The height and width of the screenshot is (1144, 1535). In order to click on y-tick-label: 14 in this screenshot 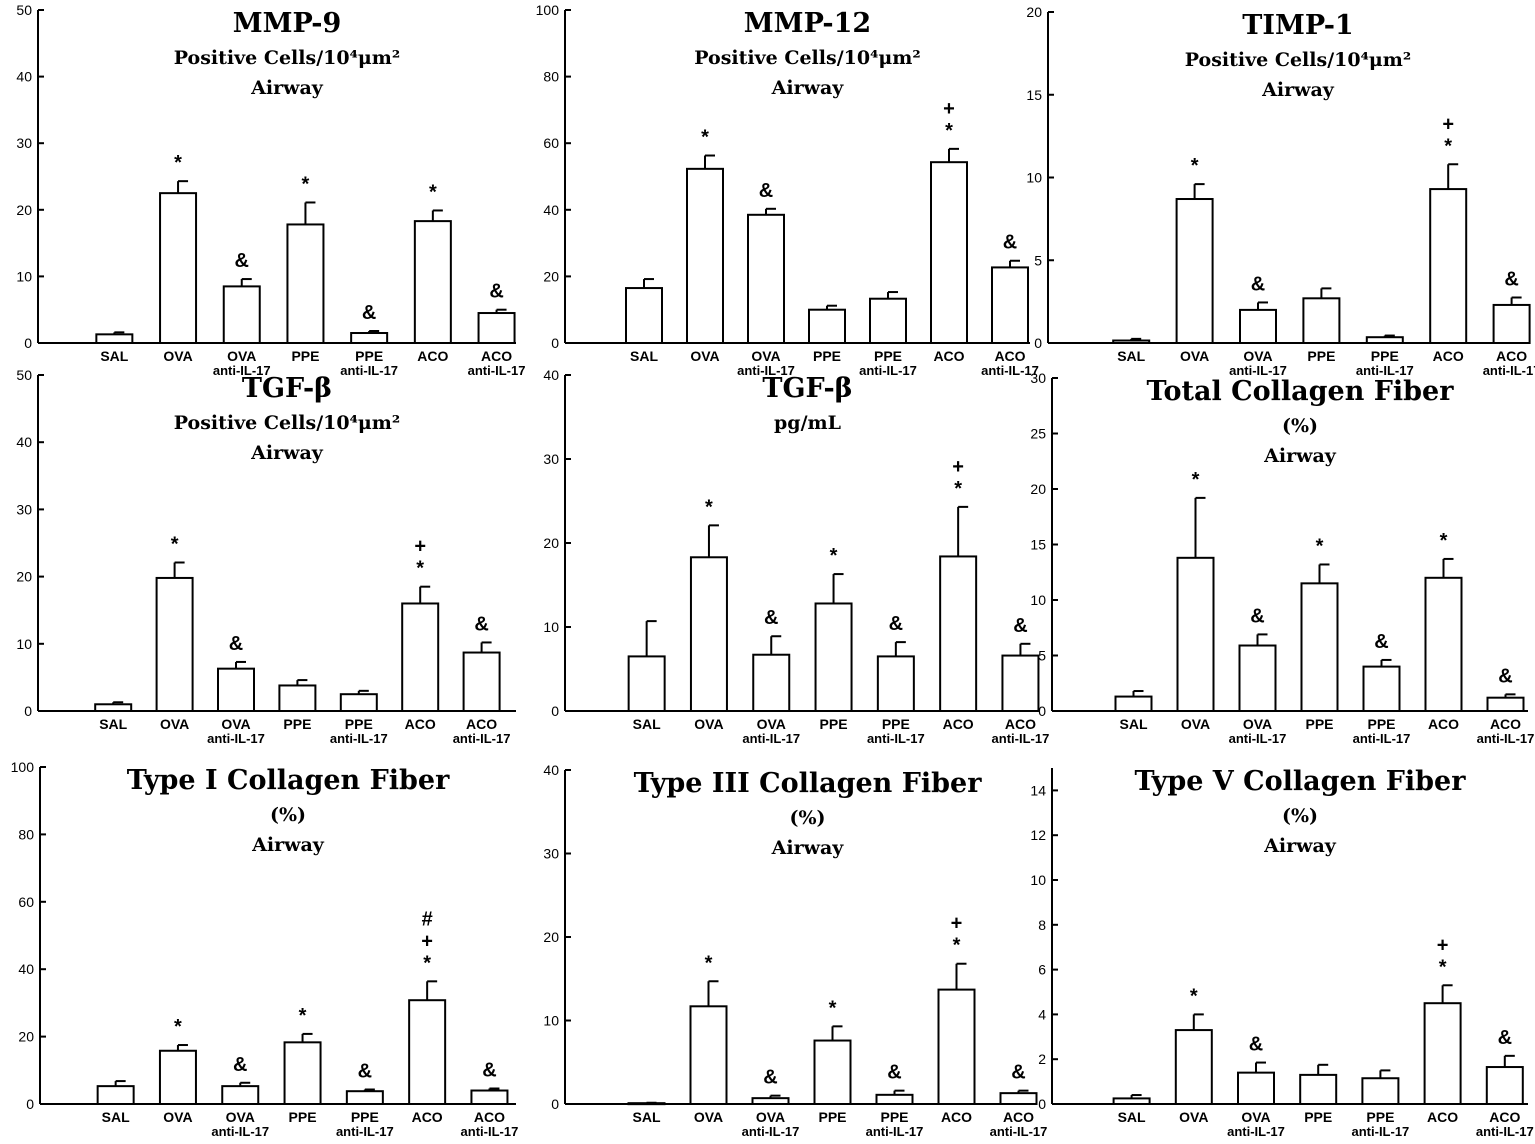, I will do `click(1038, 790)`.